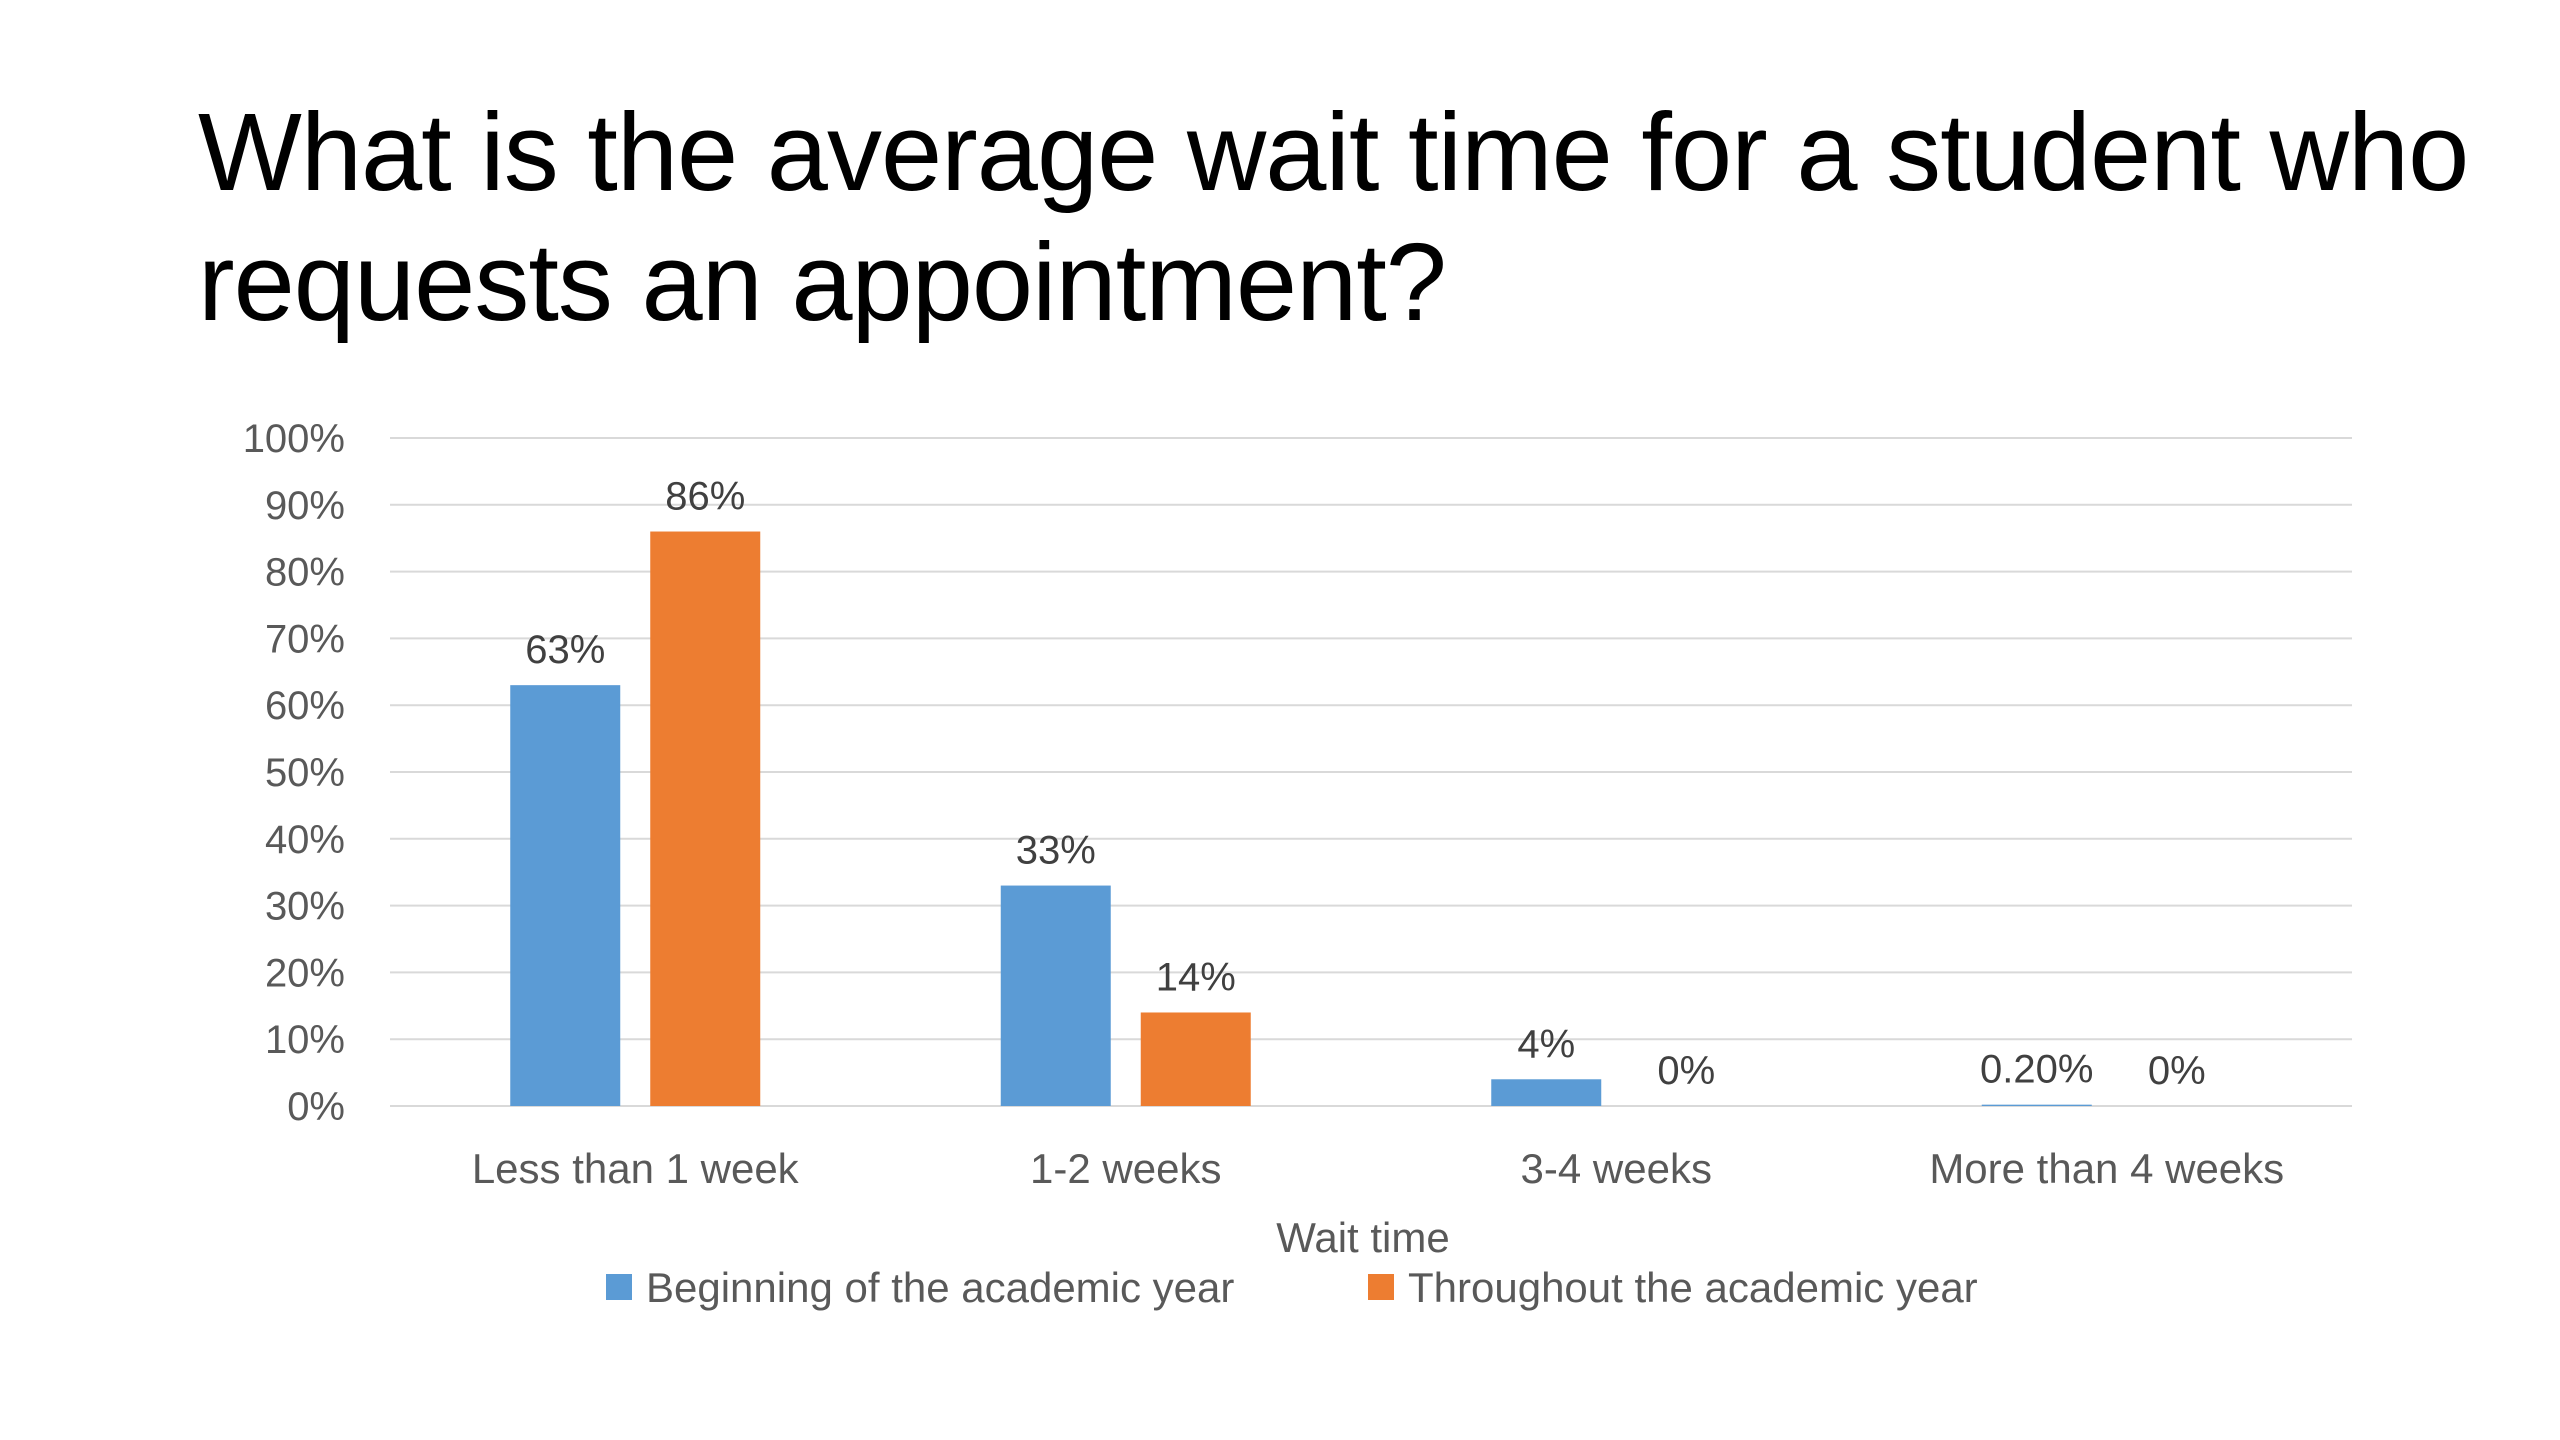  I want to click on y-tick-label: 50%, so click(305, 773).